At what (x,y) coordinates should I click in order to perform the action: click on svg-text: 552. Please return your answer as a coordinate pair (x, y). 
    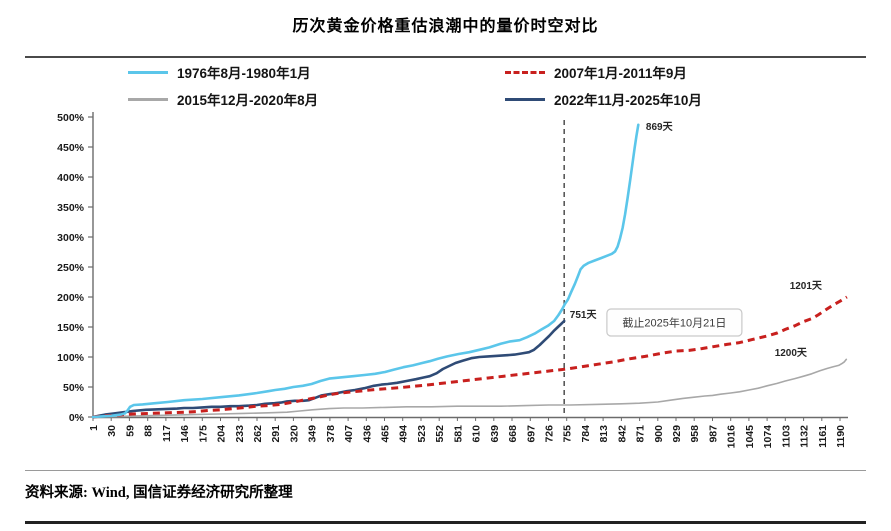
    Looking at the image, I should click on (440, 434).